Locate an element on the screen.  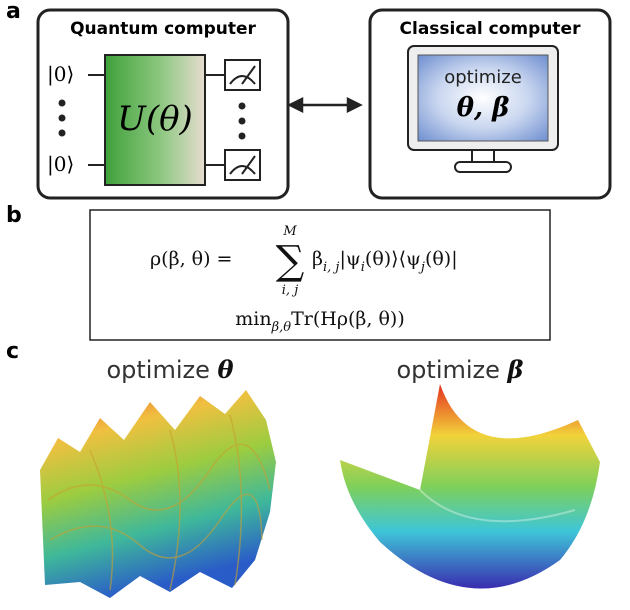
landscape-convex is located at coordinates (470, 486).